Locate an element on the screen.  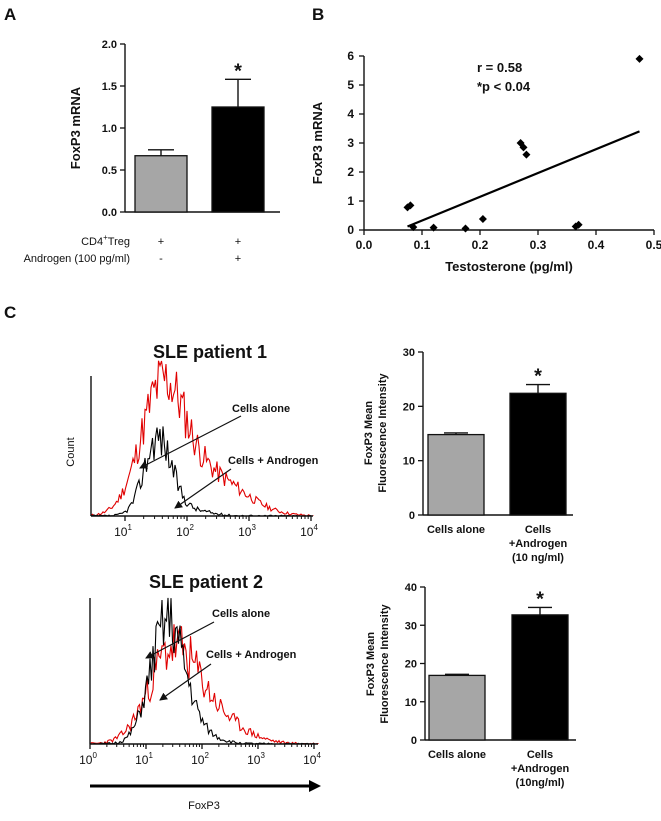
x-tick-label: 10⁰ is located at coordinates (88, 759).